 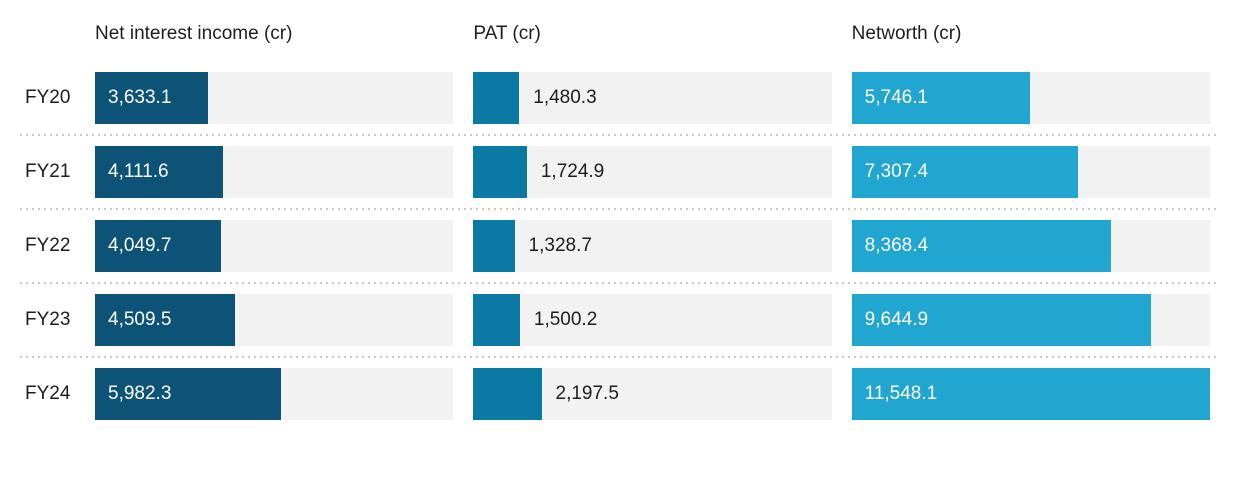 I want to click on bar-track: 2,197.5, so click(x=652, y=394).